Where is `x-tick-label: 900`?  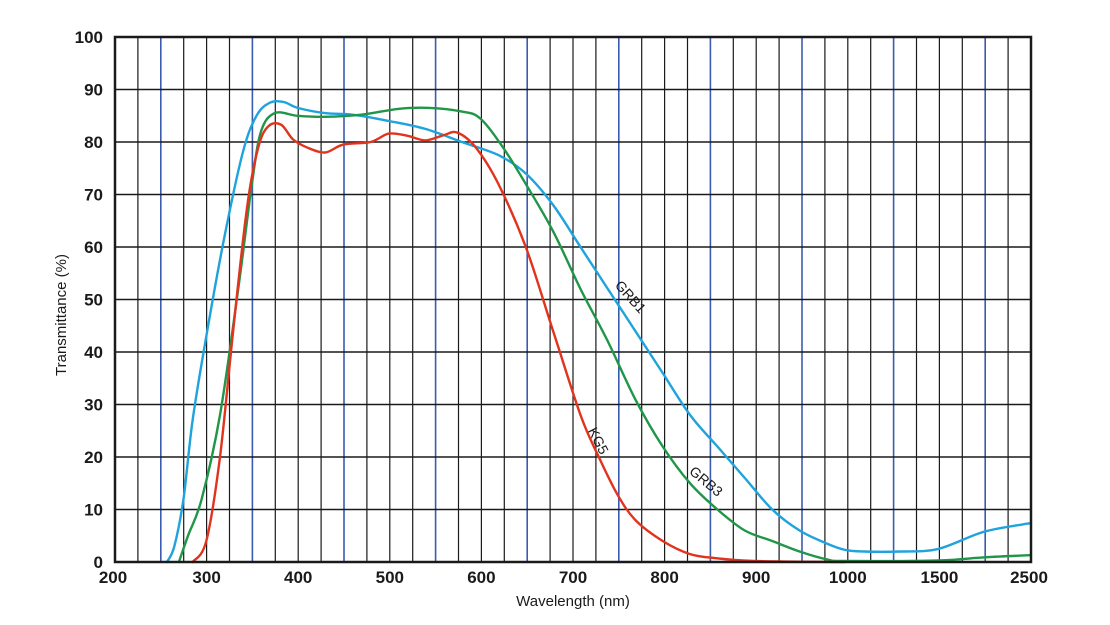 x-tick-label: 900 is located at coordinates (756, 577).